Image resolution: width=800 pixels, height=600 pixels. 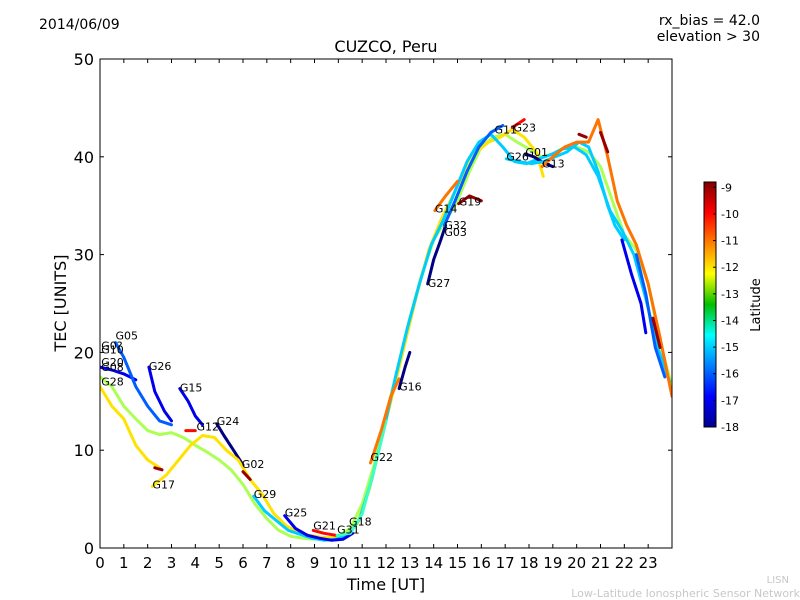 What do you see at coordinates (296, 513) in the screenshot?
I see `satellite-label-13: G25` at bounding box center [296, 513].